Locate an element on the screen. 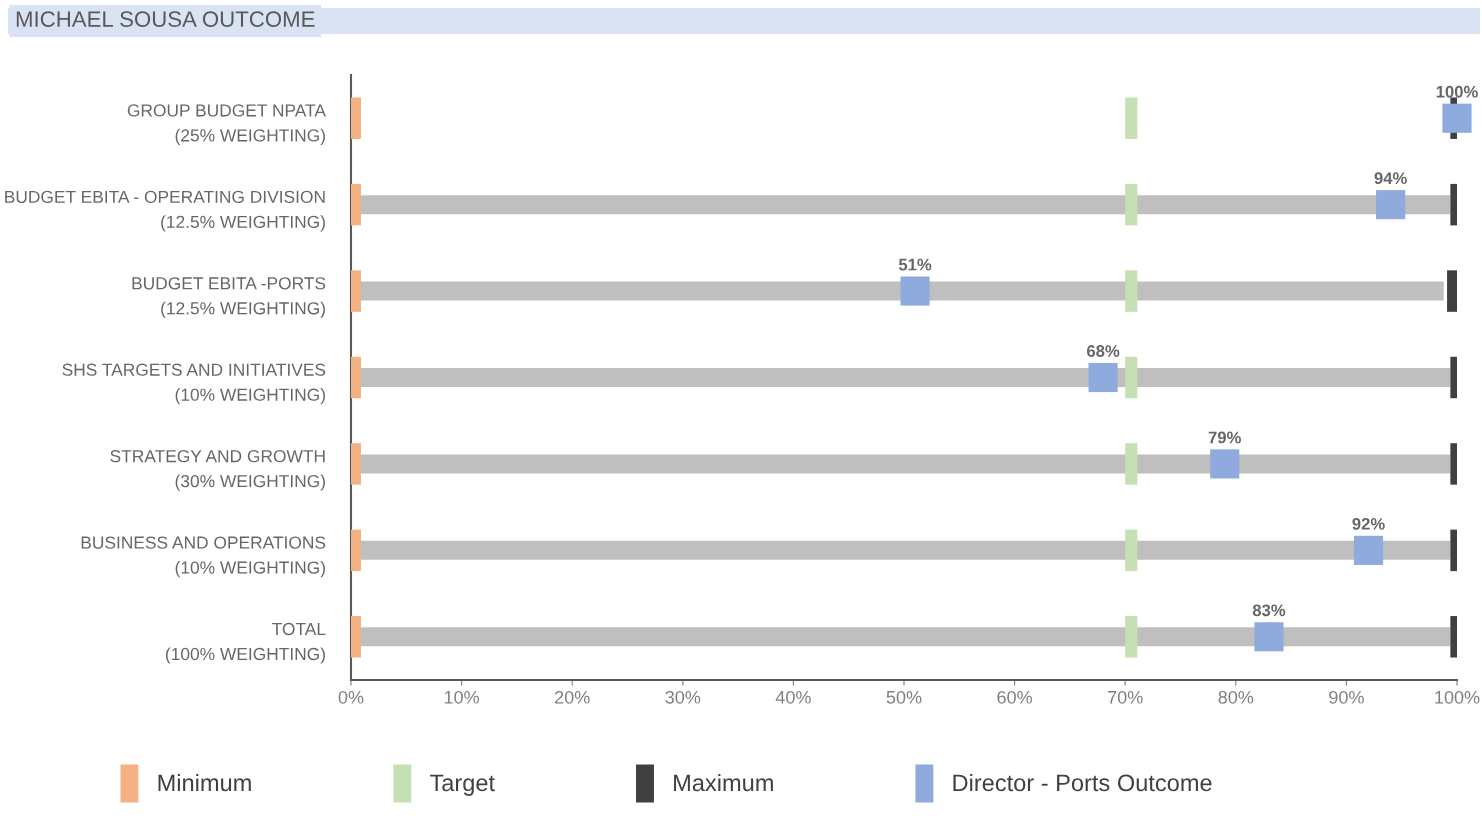 The width and height of the screenshot is (1482, 823). y-tick-label: BUDGET EBITA -PORTS (12.5% WEIGHTING) is located at coordinates (229, 297).